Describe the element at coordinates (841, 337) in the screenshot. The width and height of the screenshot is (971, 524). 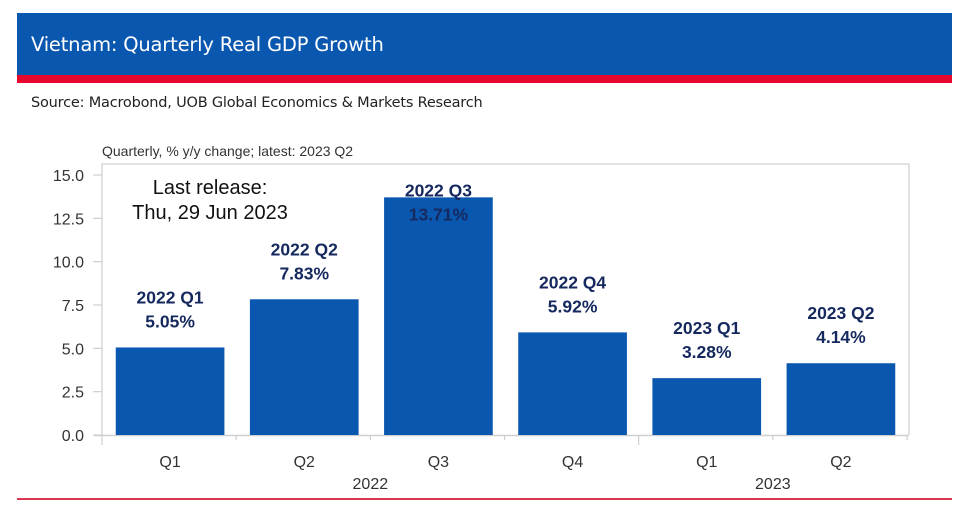
I see `data-label-value: 4.14%` at that location.